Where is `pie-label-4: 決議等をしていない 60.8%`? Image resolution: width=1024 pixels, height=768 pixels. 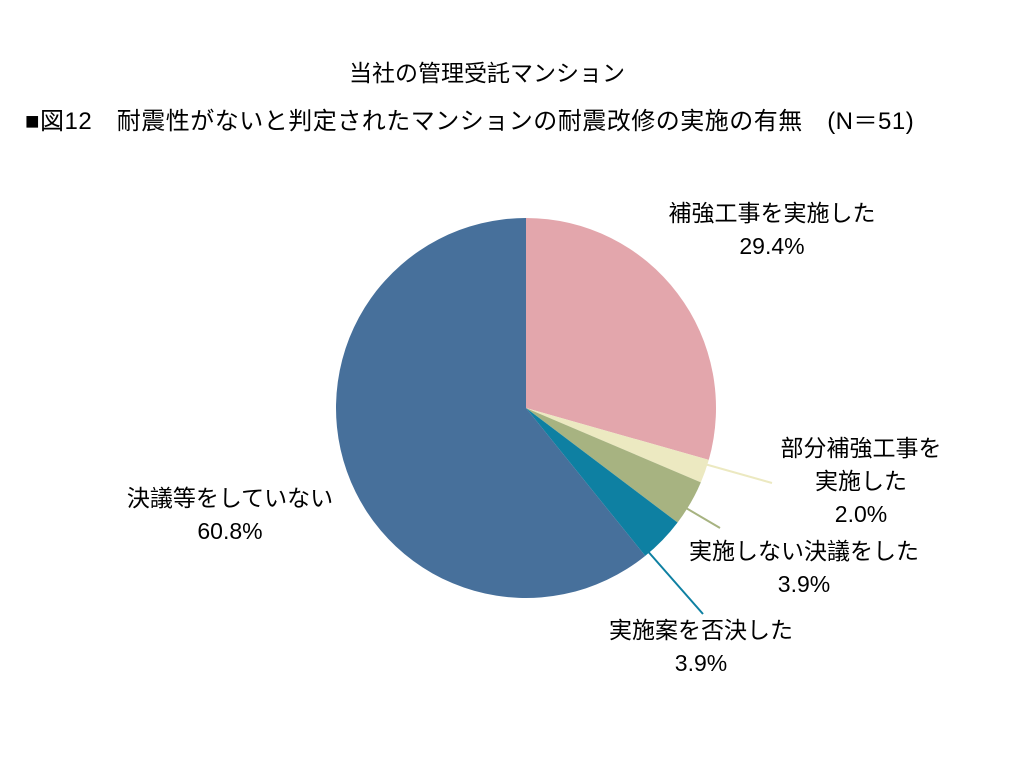 pie-label-4: 決議等をしていない 60.8% is located at coordinates (230, 515).